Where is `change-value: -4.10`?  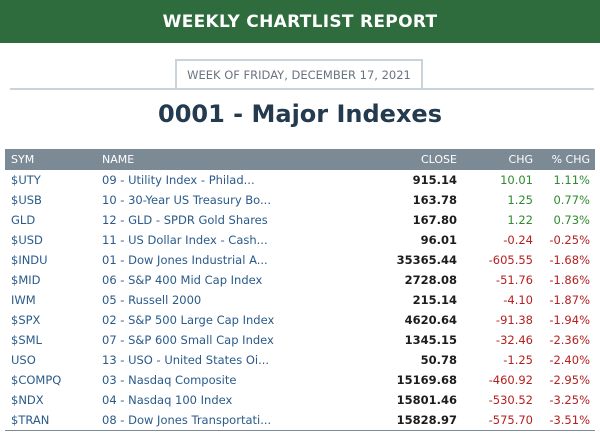
change-value: -4.10 is located at coordinates (518, 300).